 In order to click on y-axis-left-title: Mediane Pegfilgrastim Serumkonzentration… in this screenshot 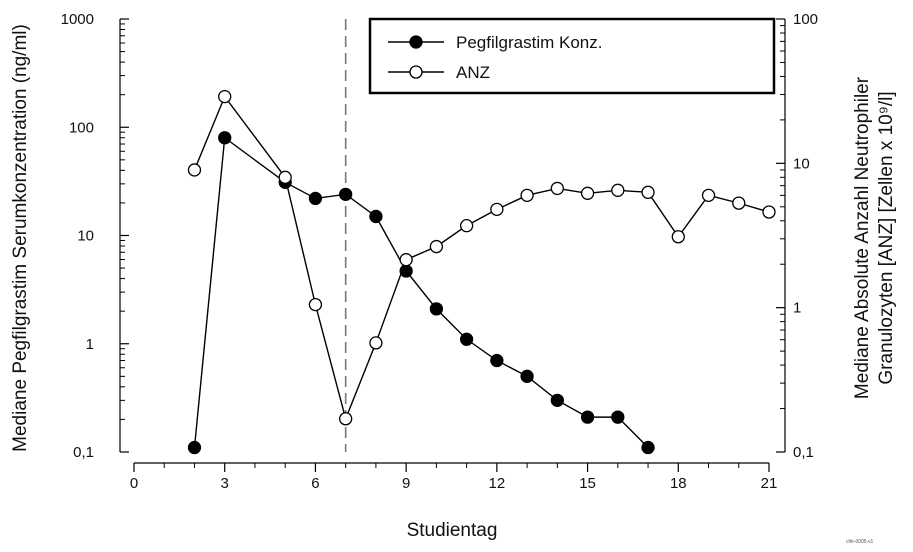, I will do `click(20, 238)`.